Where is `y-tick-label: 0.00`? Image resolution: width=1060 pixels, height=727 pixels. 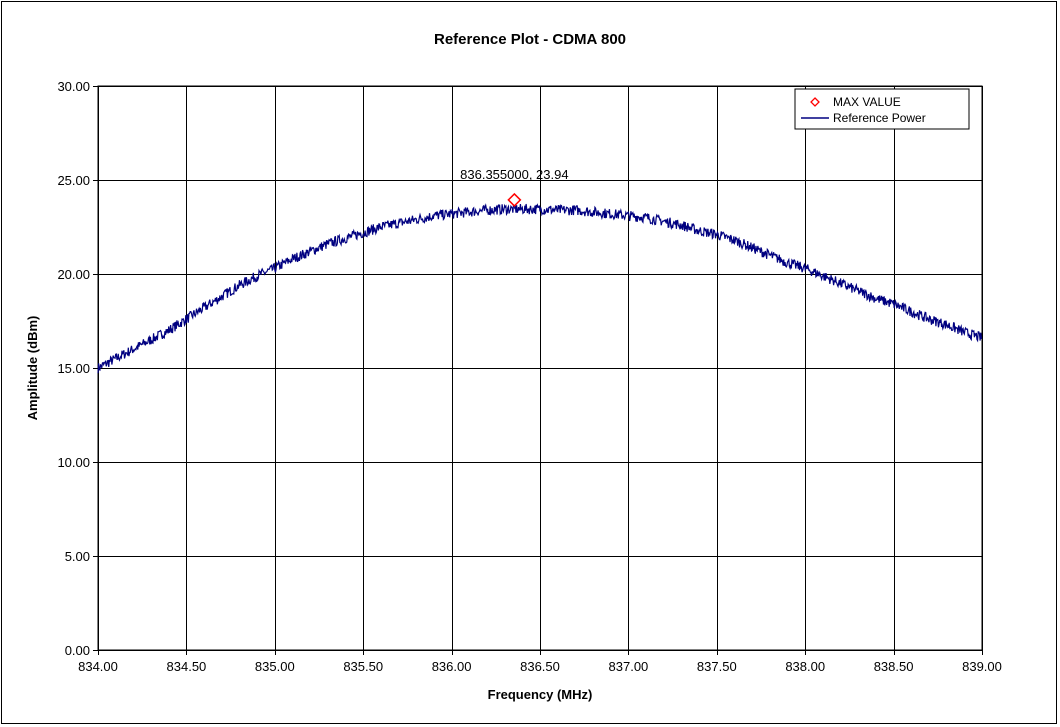
y-tick-label: 0.00 is located at coordinates (77, 650).